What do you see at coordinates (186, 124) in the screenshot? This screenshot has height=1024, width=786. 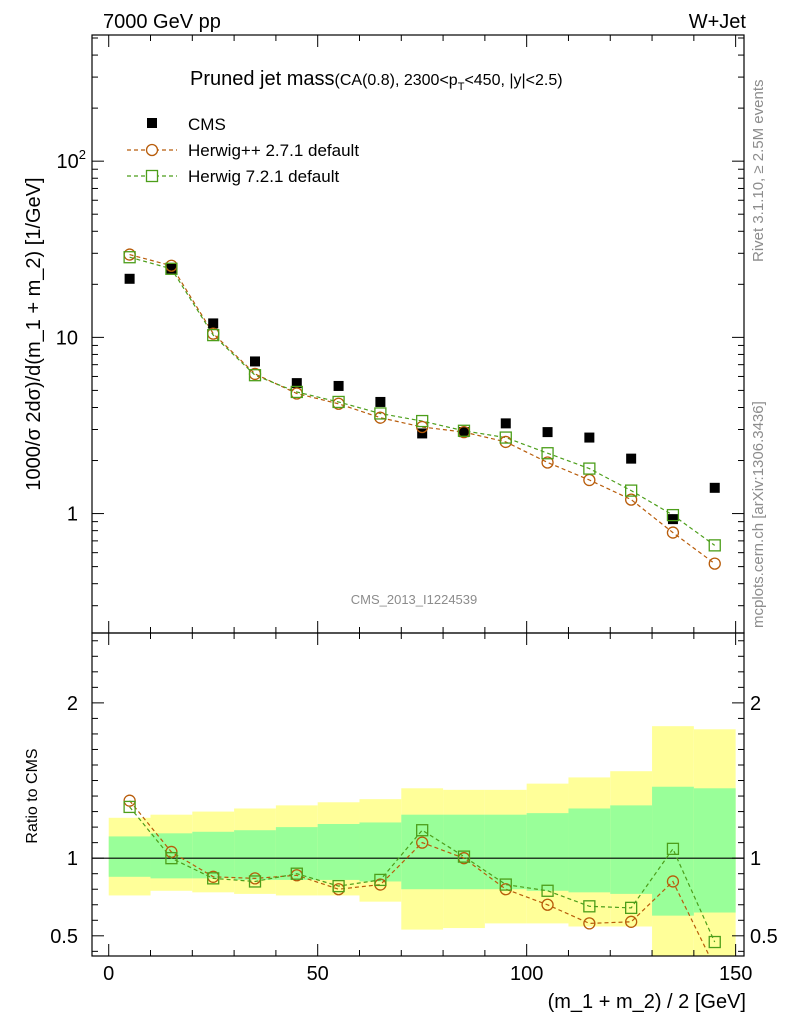 I see `legend-item-cms: CMS` at bounding box center [186, 124].